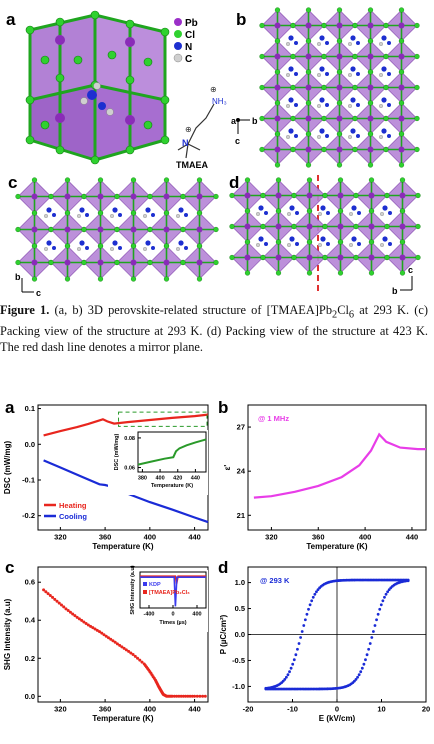 The width and height of the screenshot is (434, 744). What do you see at coordinates (213, 89) in the screenshot?
I see `plus-sign: ⊕` at bounding box center [213, 89].